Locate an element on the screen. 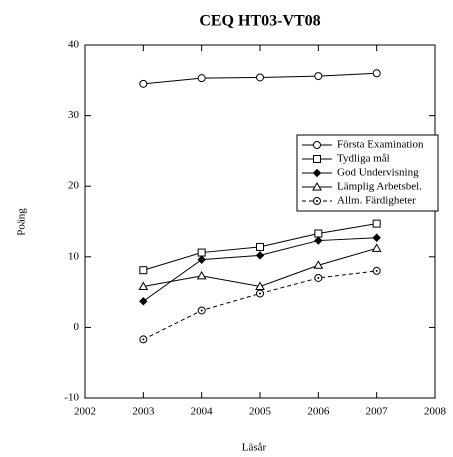 The width and height of the screenshot is (453, 457). y-axis-label: Poäng is located at coordinates (22, 222).